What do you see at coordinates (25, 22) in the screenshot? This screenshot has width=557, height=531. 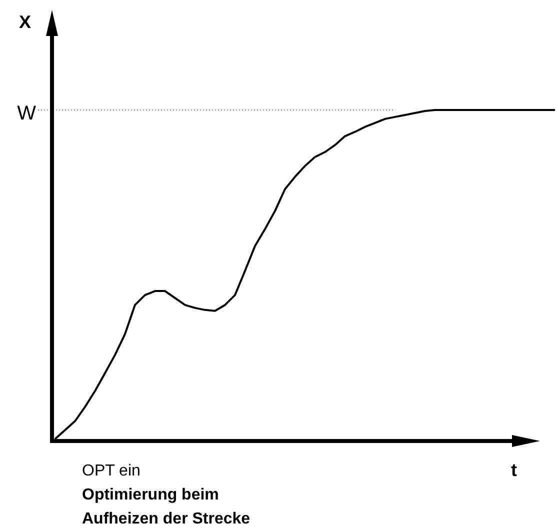 I see `y-axis-title: X` at bounding box center [25, 22].